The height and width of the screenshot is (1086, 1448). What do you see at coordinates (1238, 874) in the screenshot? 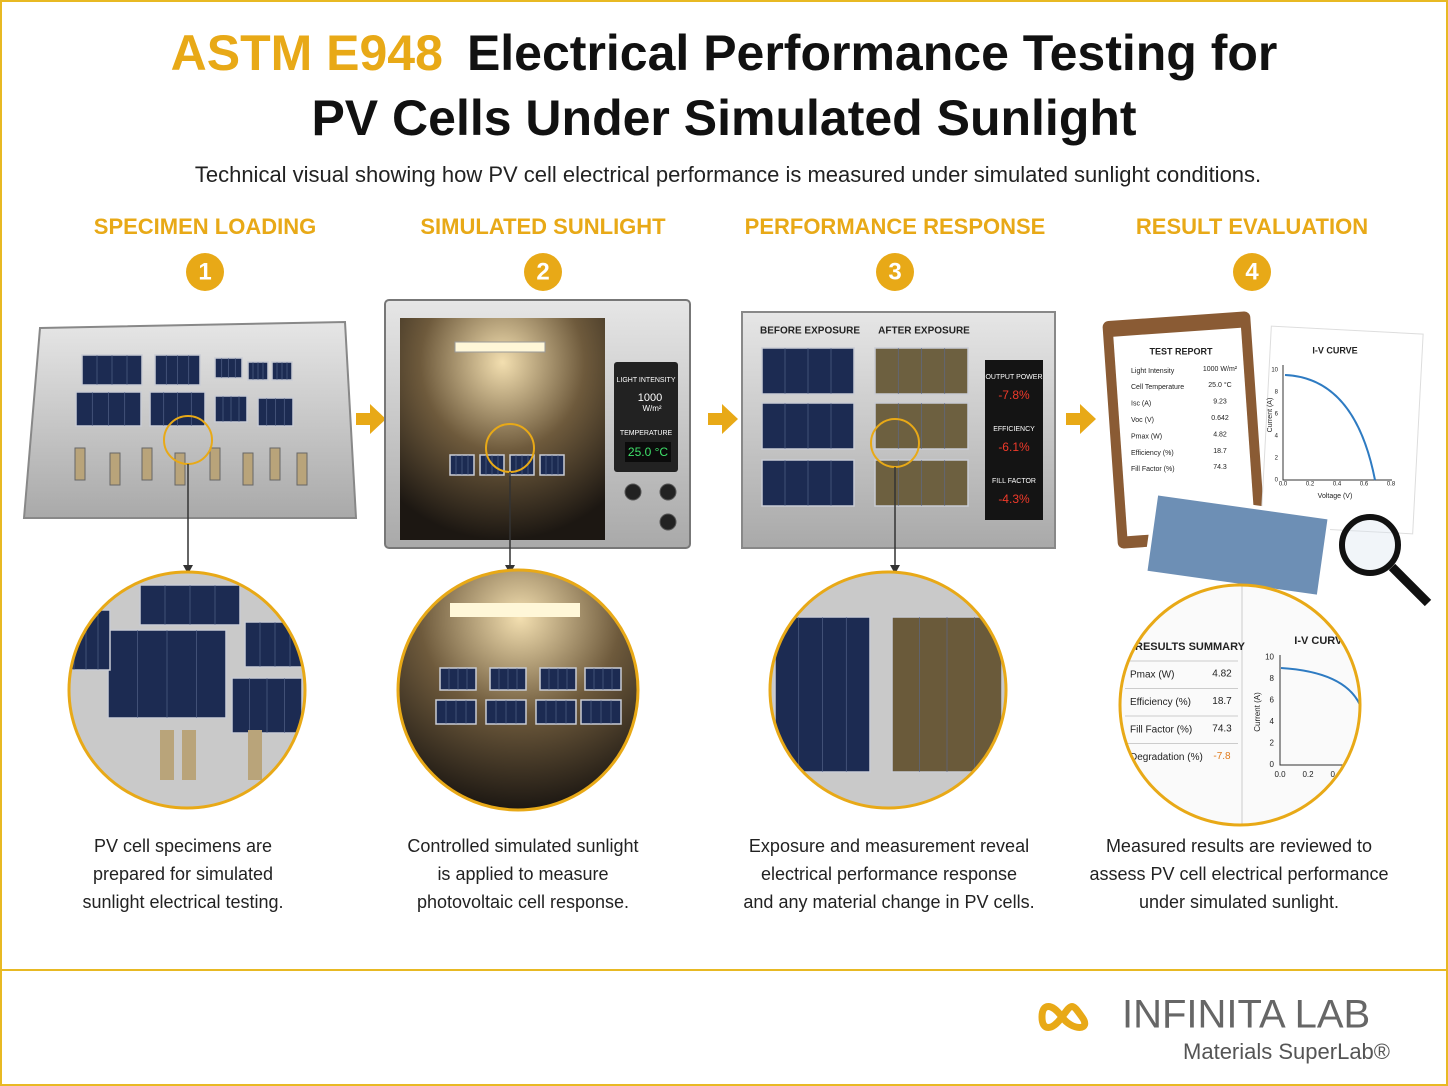
I see `step-caption: assess PV cell electrical performance` at bounding box center [1238, 874].